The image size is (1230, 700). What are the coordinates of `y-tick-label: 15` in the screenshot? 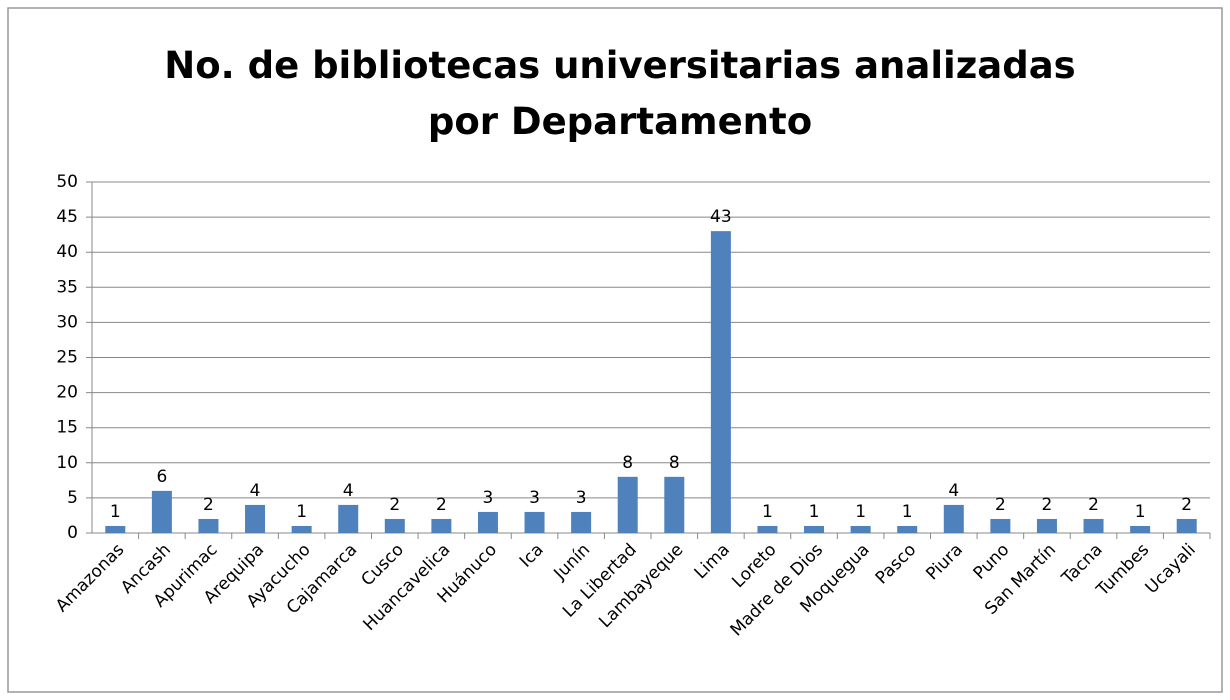 It's located at (67, 428).